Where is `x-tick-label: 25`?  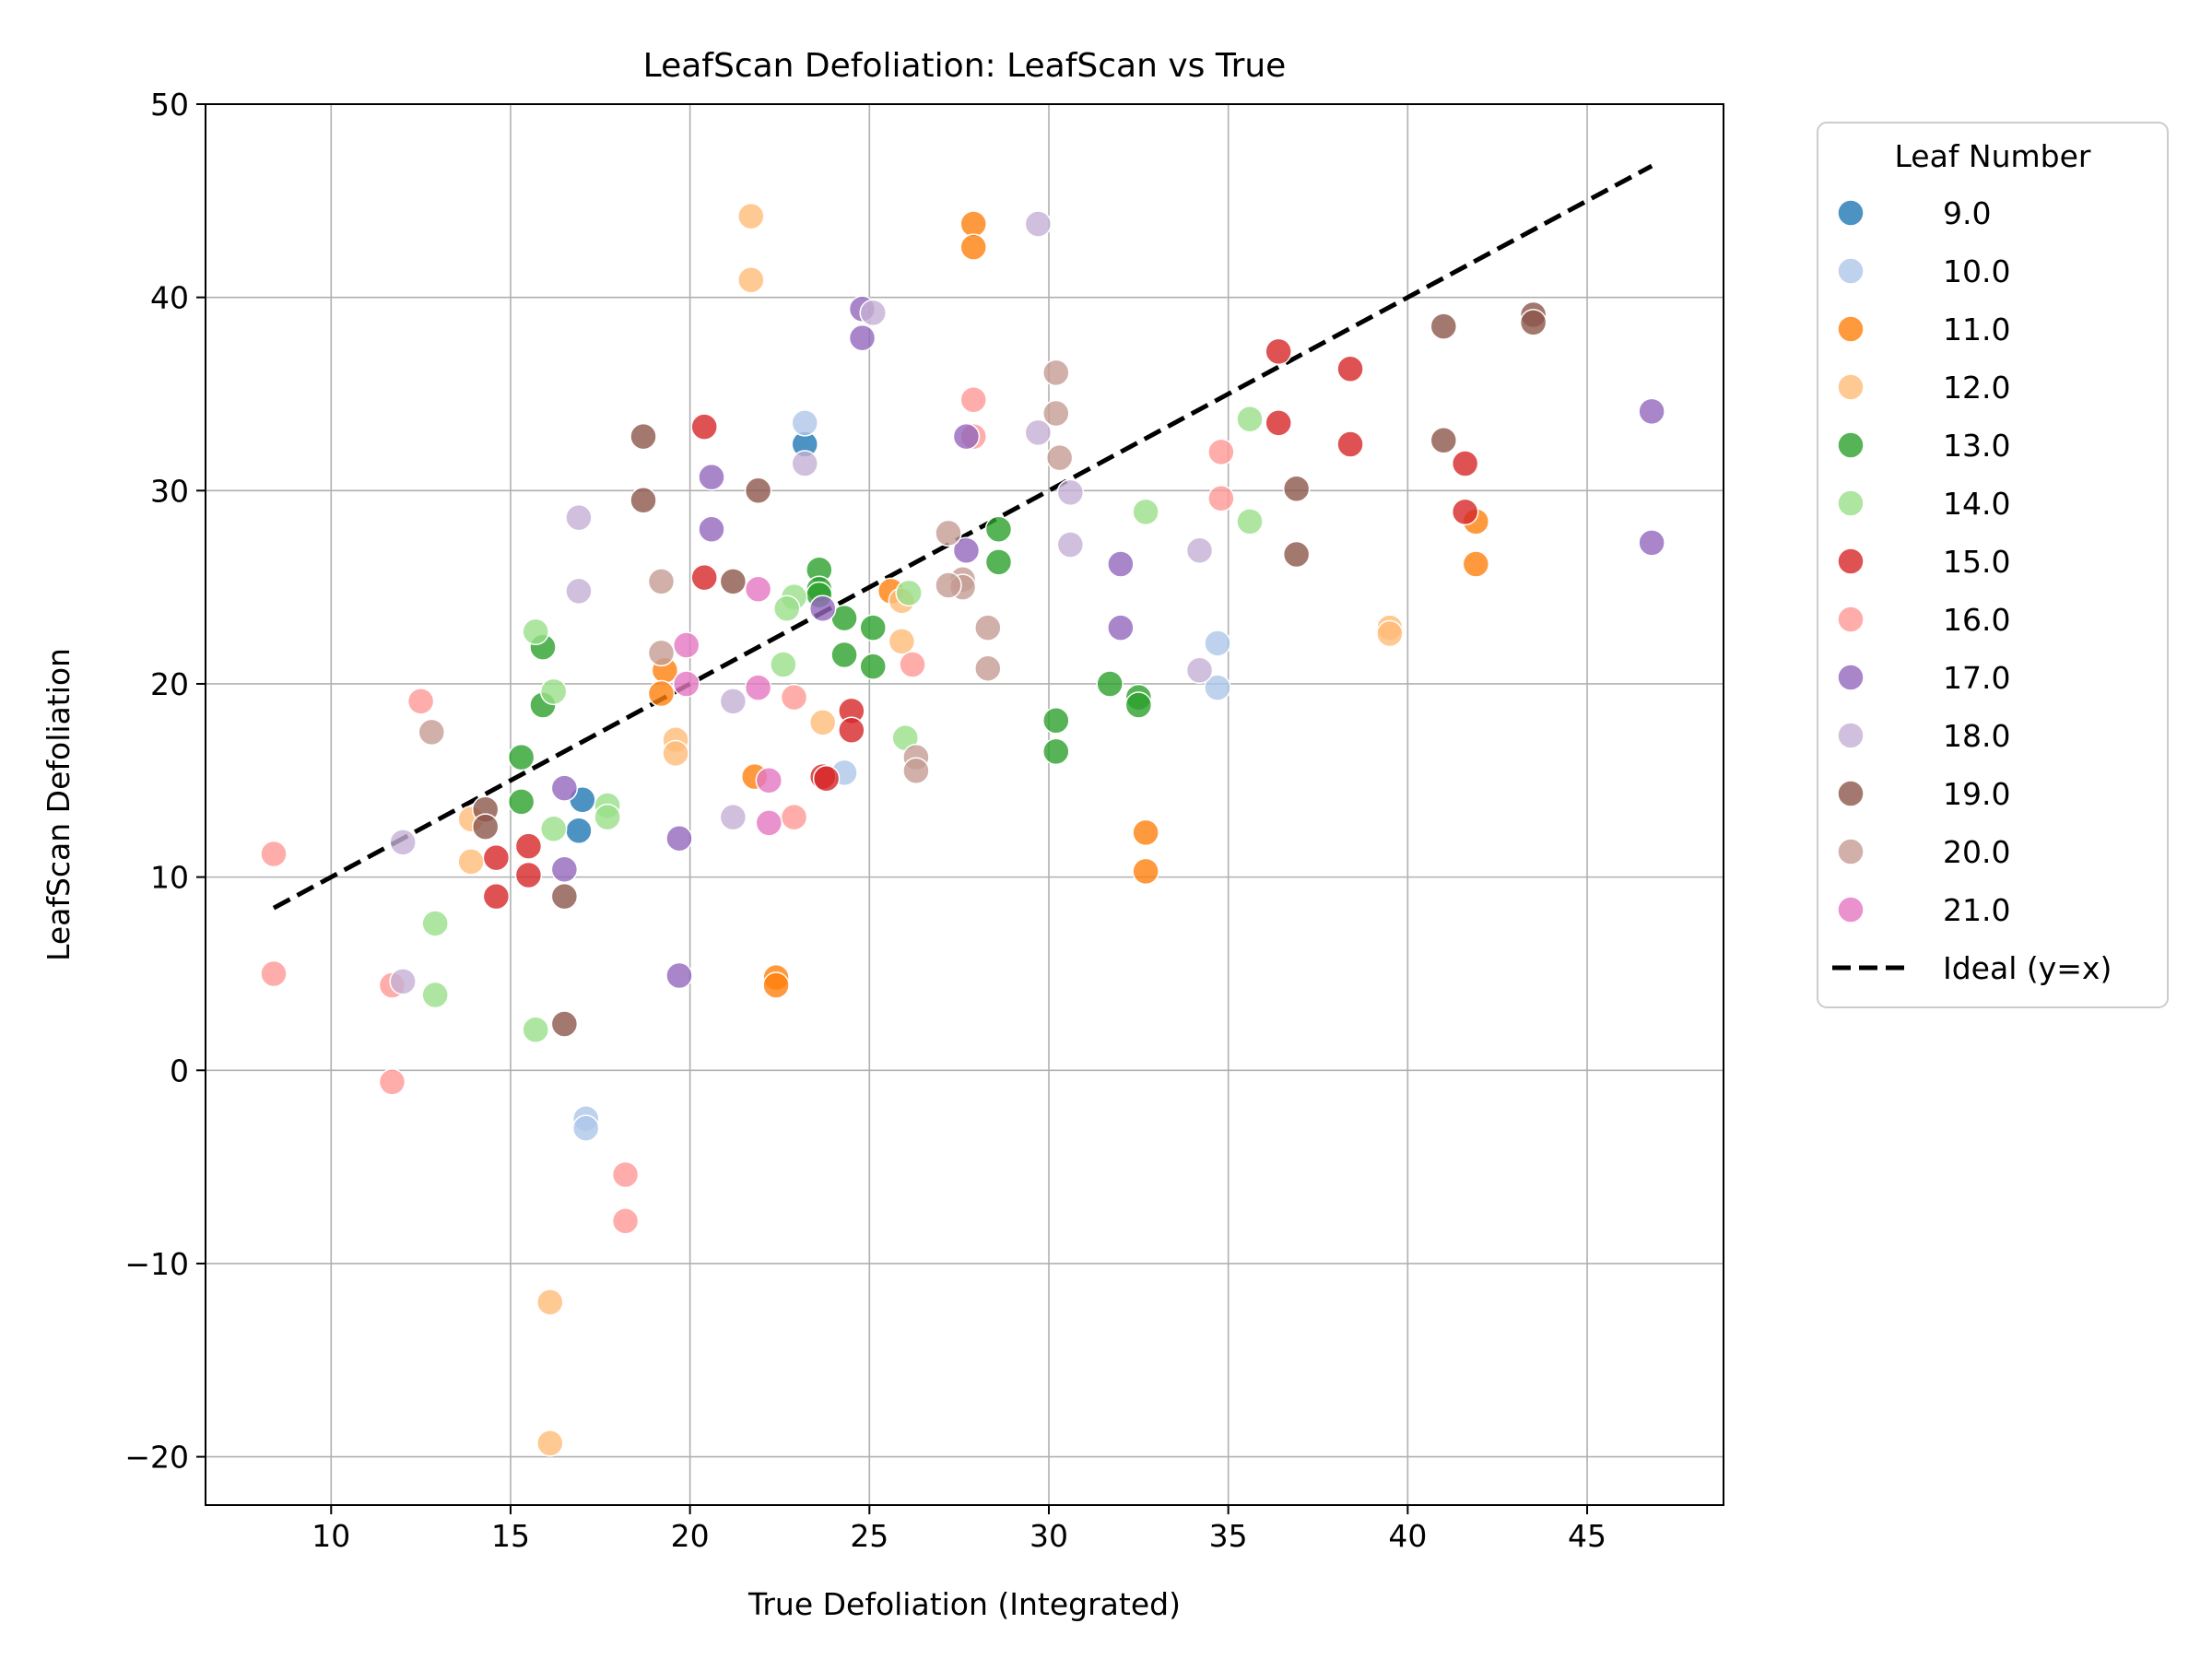
x-tick-label: 25 is located at coordinates (869, 1536).